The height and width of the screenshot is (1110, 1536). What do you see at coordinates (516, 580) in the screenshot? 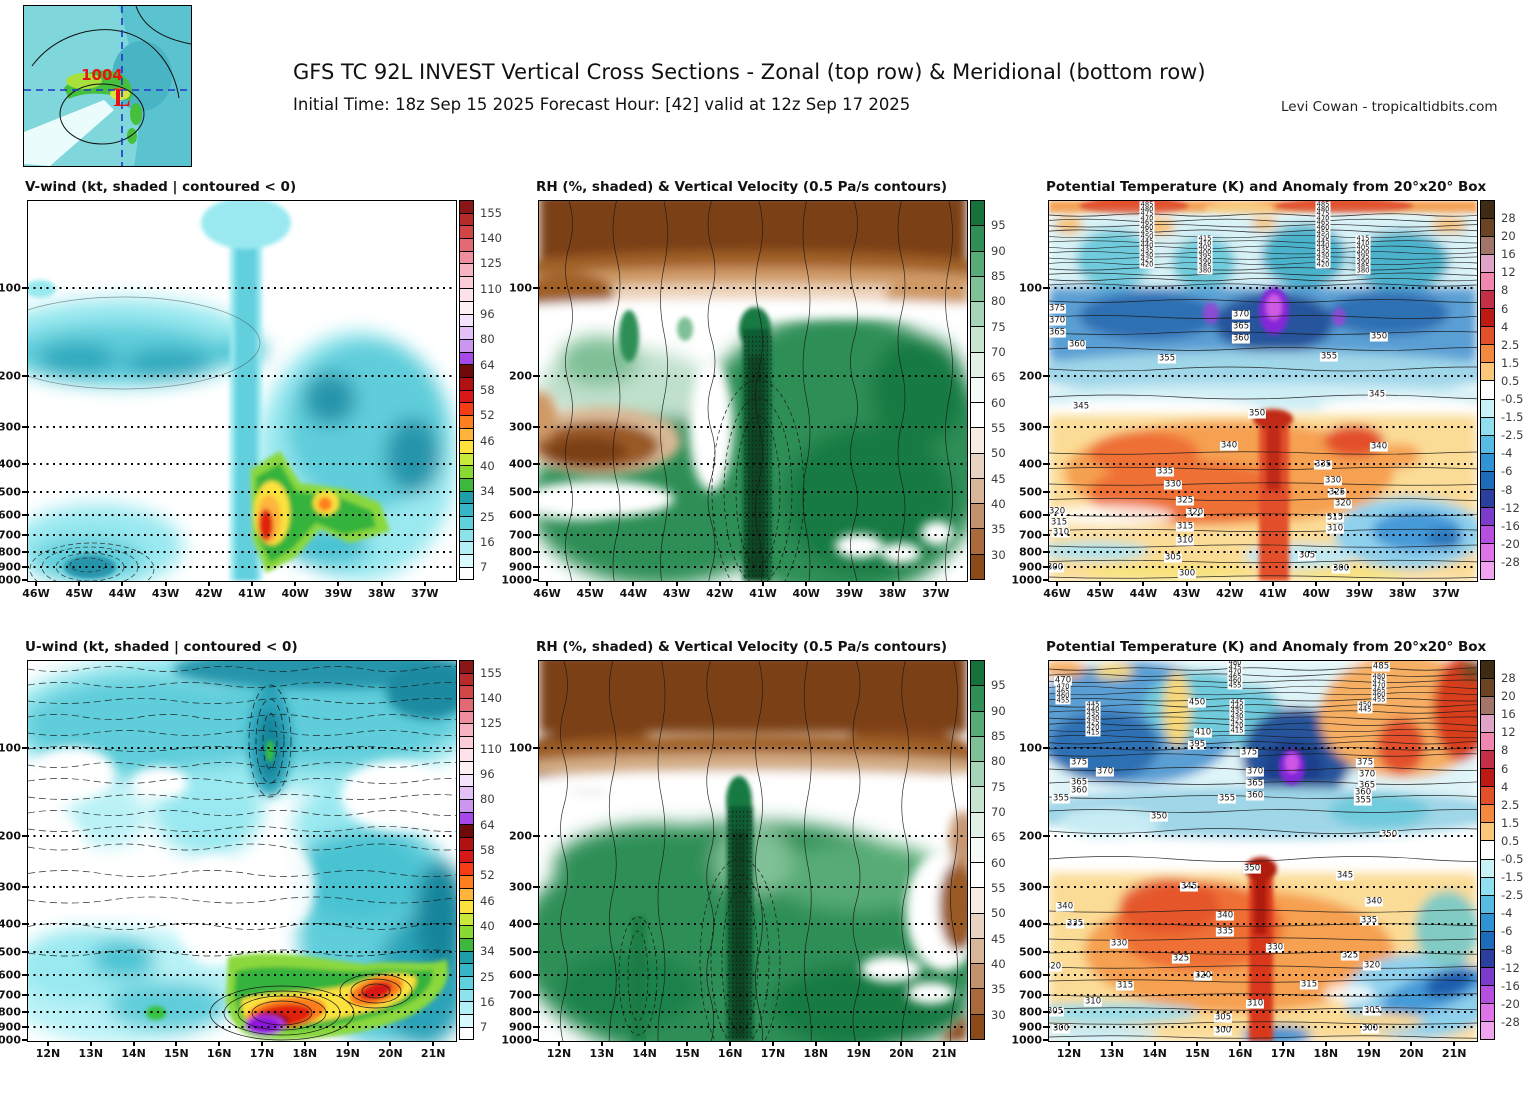
I see `pressure-axis-label: 1000` at bounding box center [516, 580].